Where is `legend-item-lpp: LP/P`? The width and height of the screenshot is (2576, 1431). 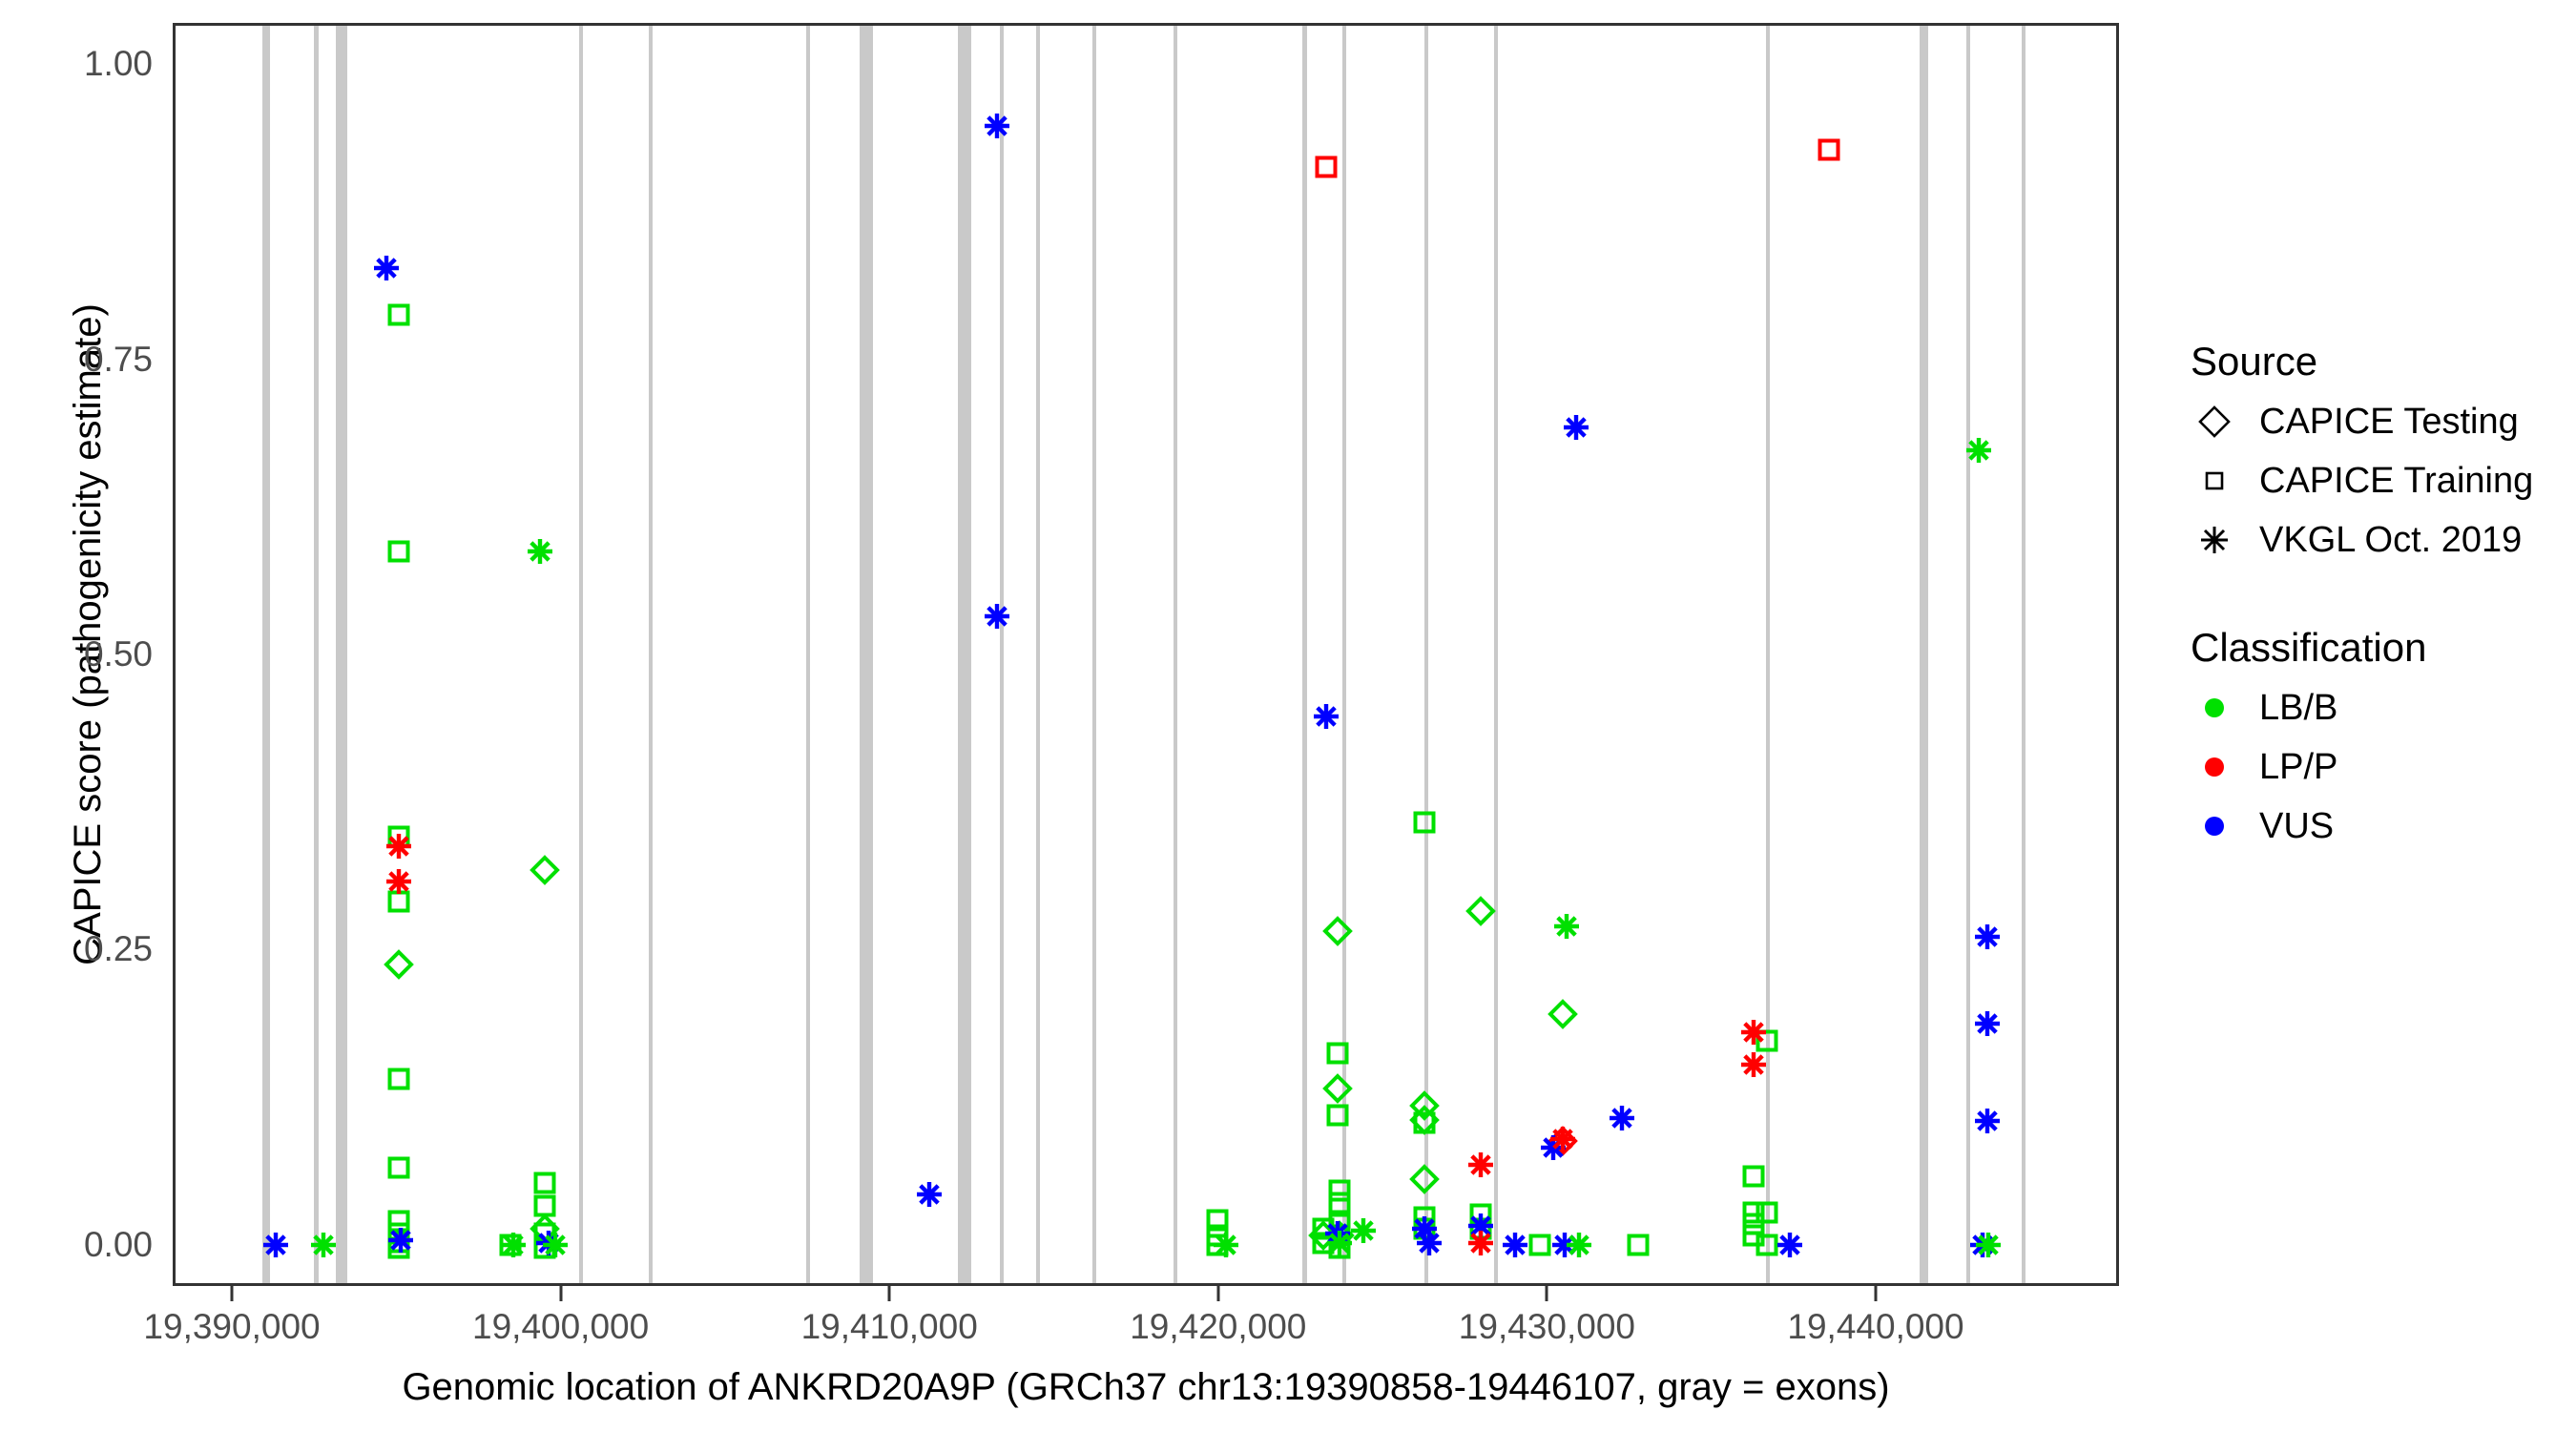 legend-item-lpp: LP/P is located at coordinates (2375, 767).